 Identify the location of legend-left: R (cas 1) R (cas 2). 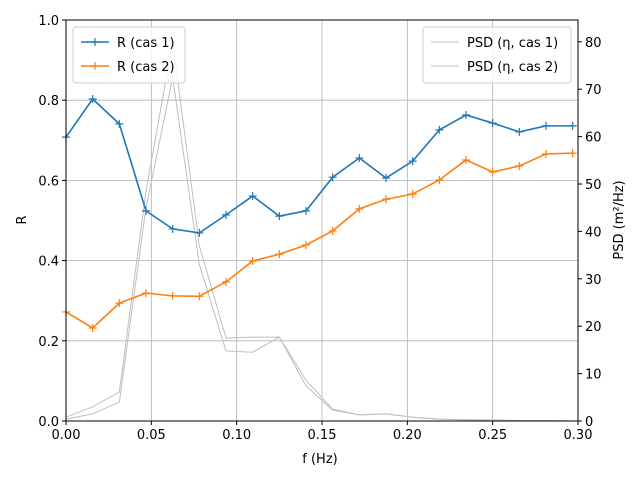
(129, 55).